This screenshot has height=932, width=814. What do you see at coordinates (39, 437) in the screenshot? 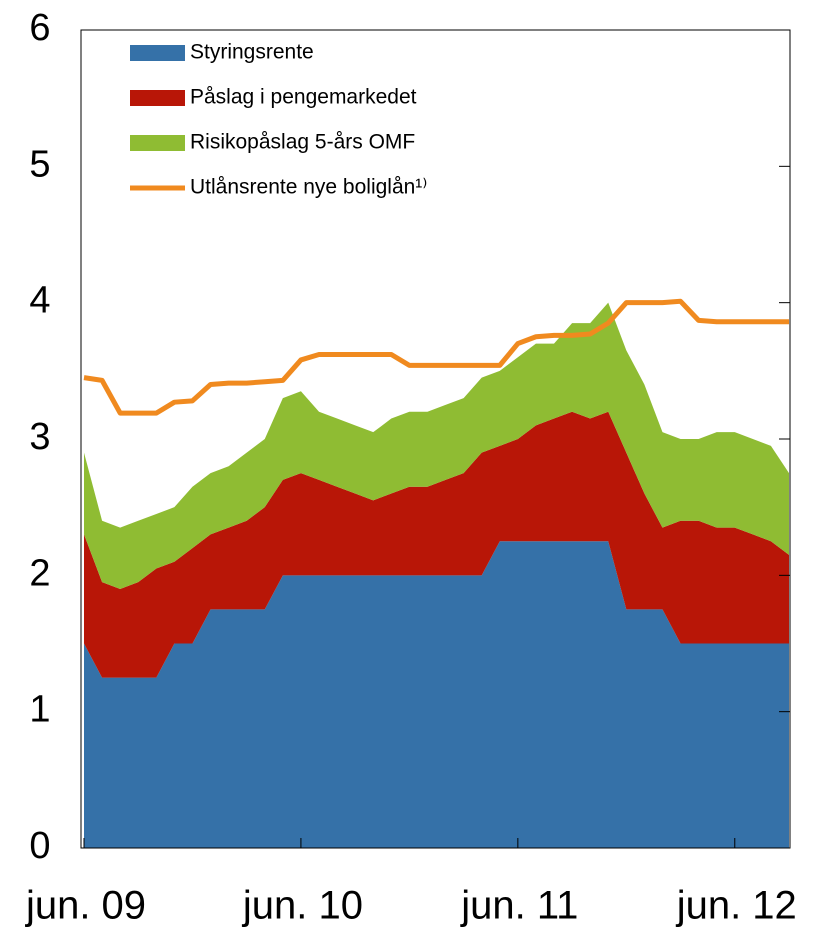
I see `y-tick-label: 3` at bounding box center [39, 437].